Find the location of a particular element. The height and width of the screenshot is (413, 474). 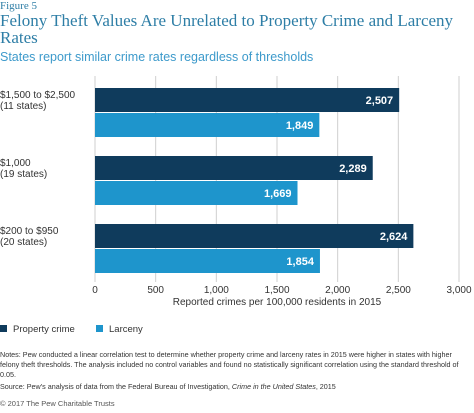

legend-label-larceny: Larceny is located at coordinates (126, 329).